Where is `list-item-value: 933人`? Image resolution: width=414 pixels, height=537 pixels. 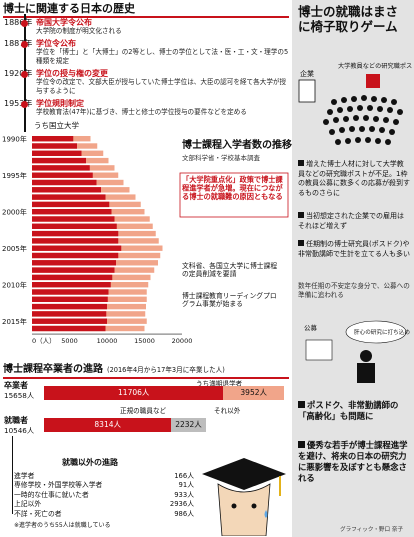 list-item-value: 933人 is located at coordinates (184, 494).